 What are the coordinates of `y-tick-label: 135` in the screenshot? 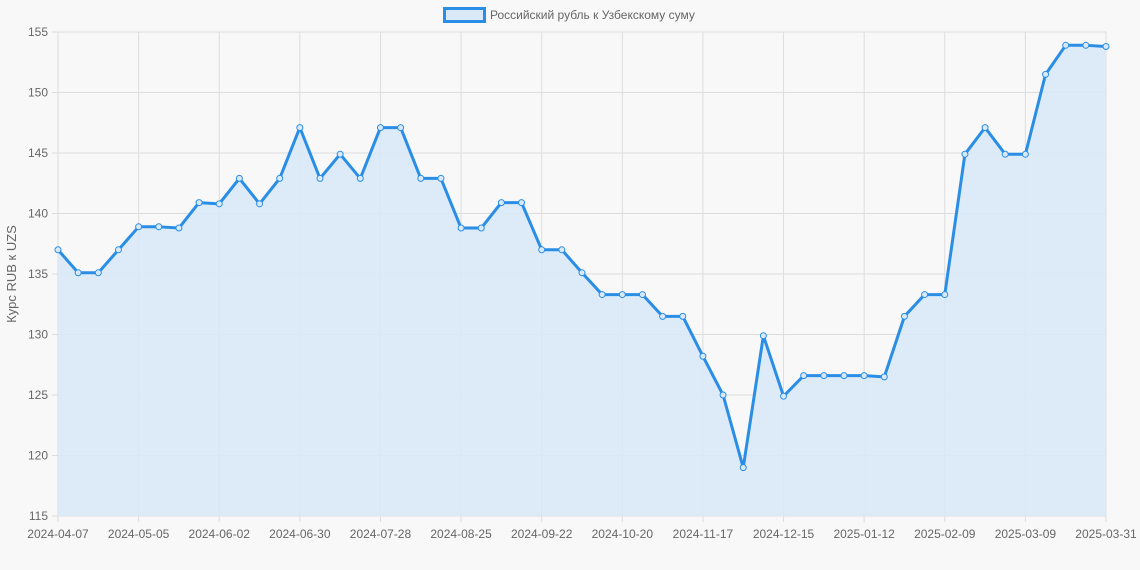 It's located at (38, 274).